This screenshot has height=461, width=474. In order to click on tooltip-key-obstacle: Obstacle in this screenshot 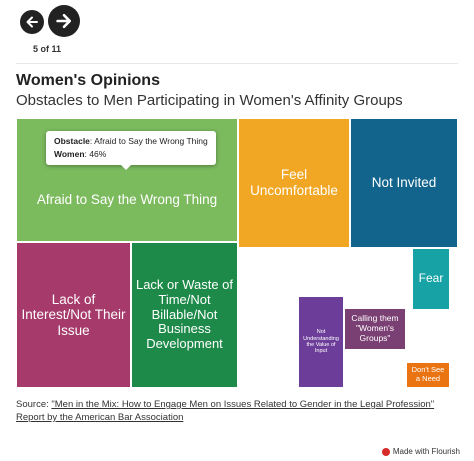, I will do `click(72, 141)`.